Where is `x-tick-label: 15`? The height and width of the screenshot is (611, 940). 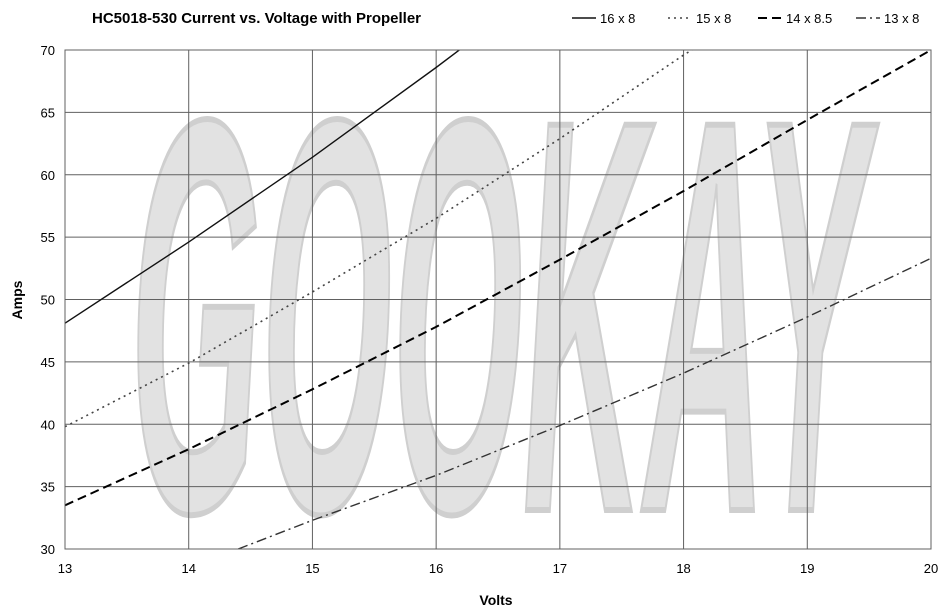 x-tick-label: 15 is located at coordinates (312, 568).